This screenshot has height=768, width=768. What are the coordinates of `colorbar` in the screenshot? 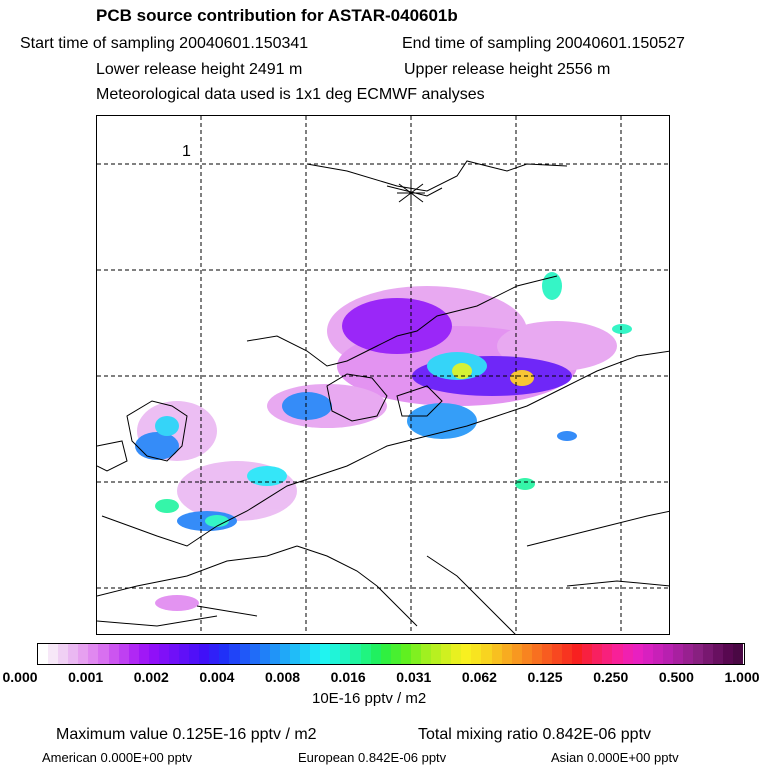 It's located at (391, 654).